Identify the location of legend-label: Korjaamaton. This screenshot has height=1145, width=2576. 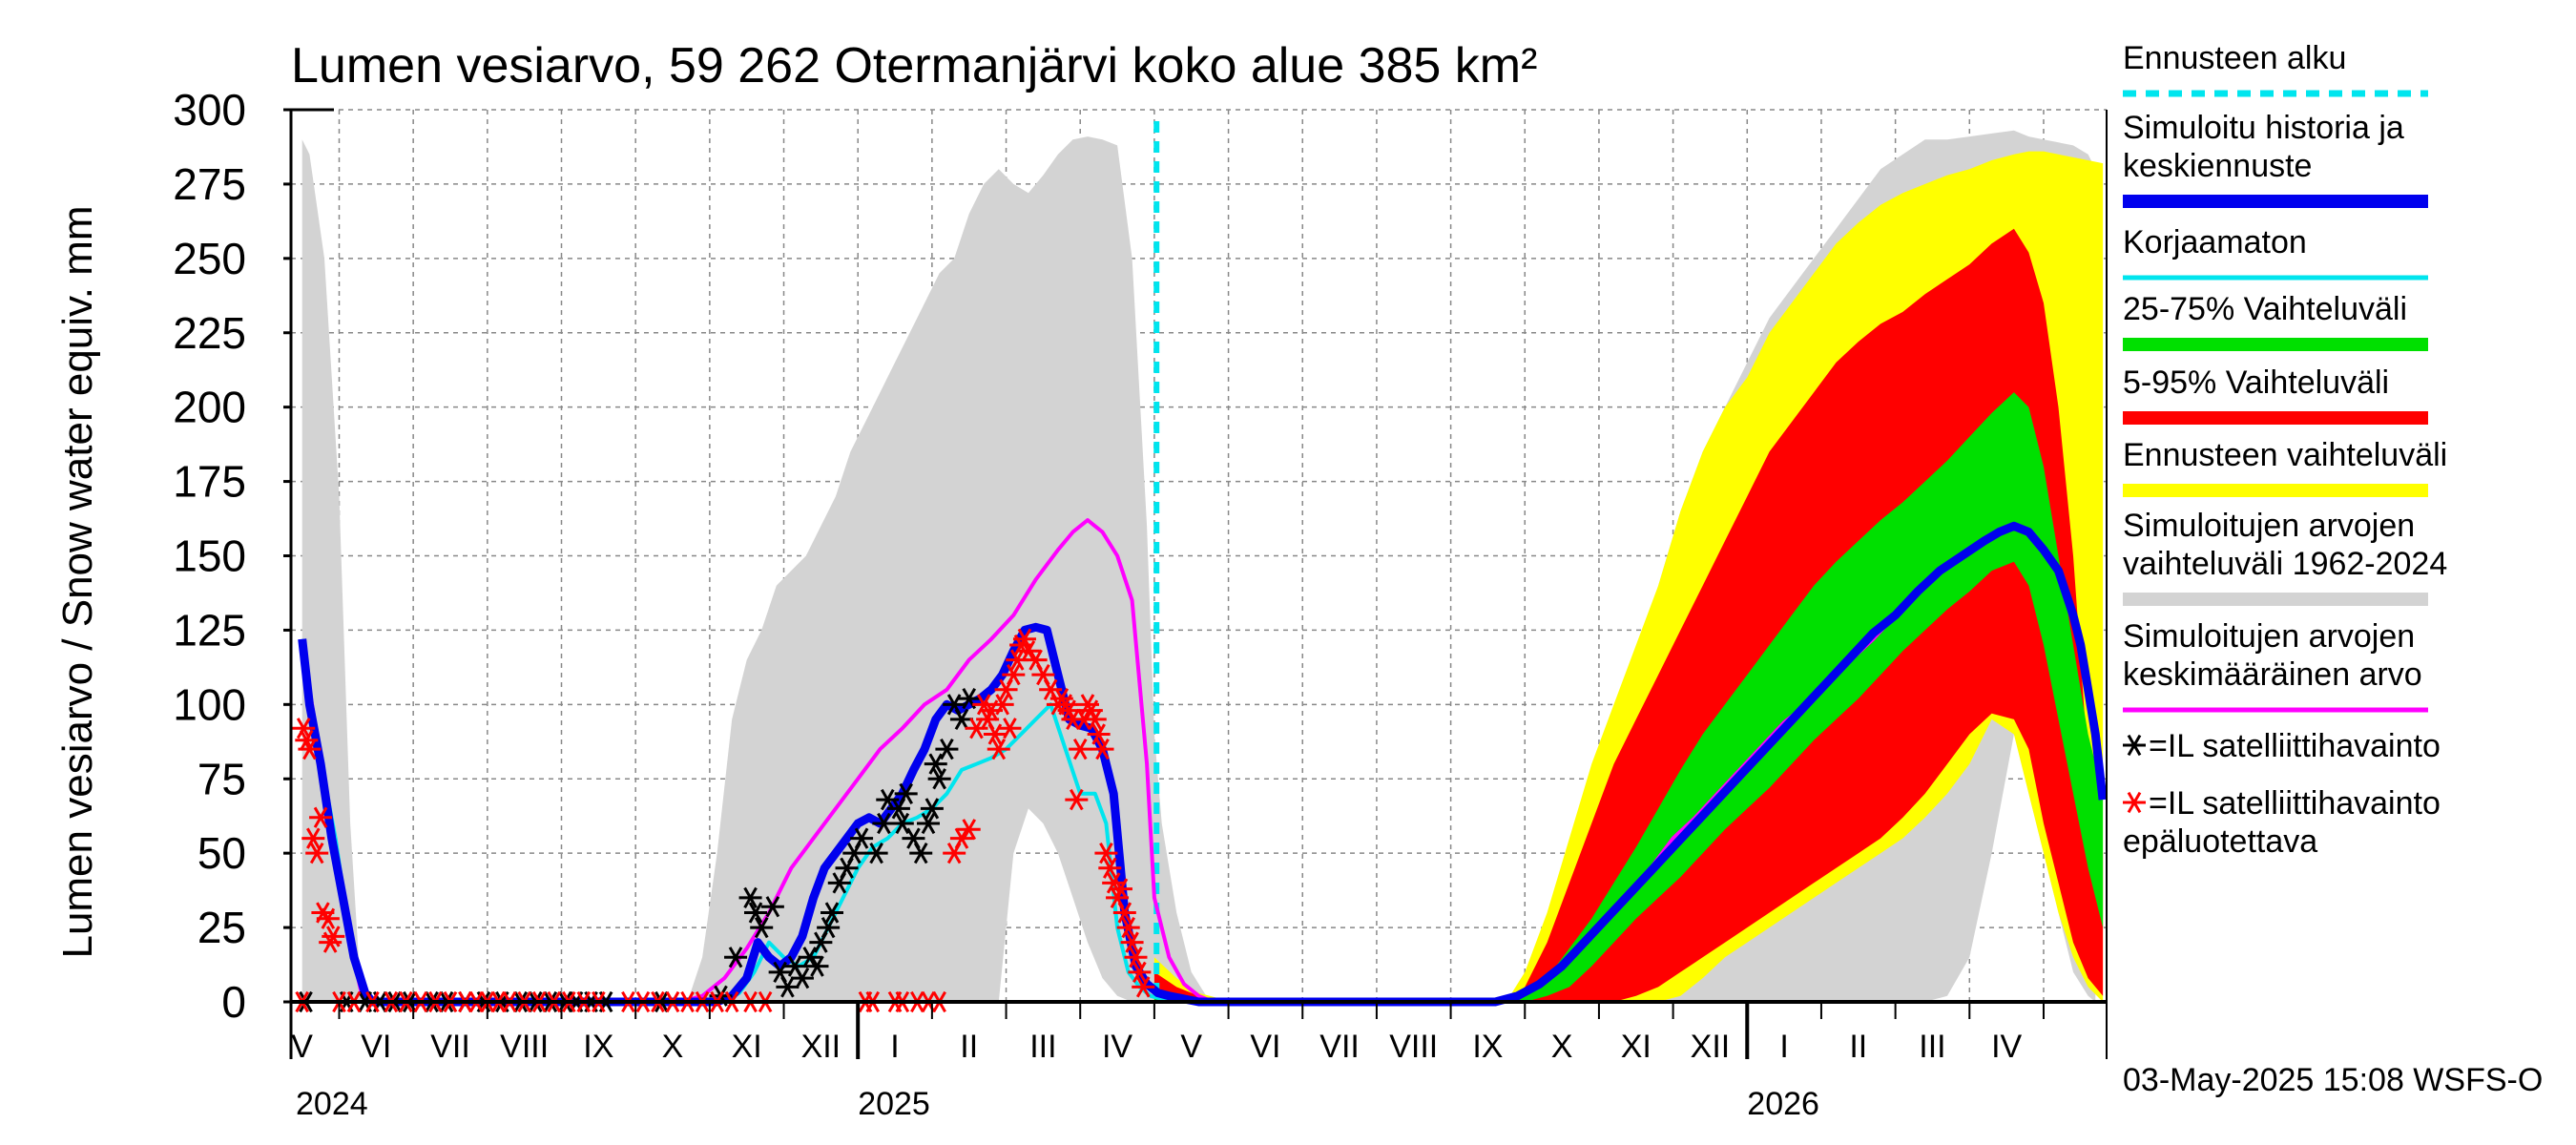
(2215, 242).